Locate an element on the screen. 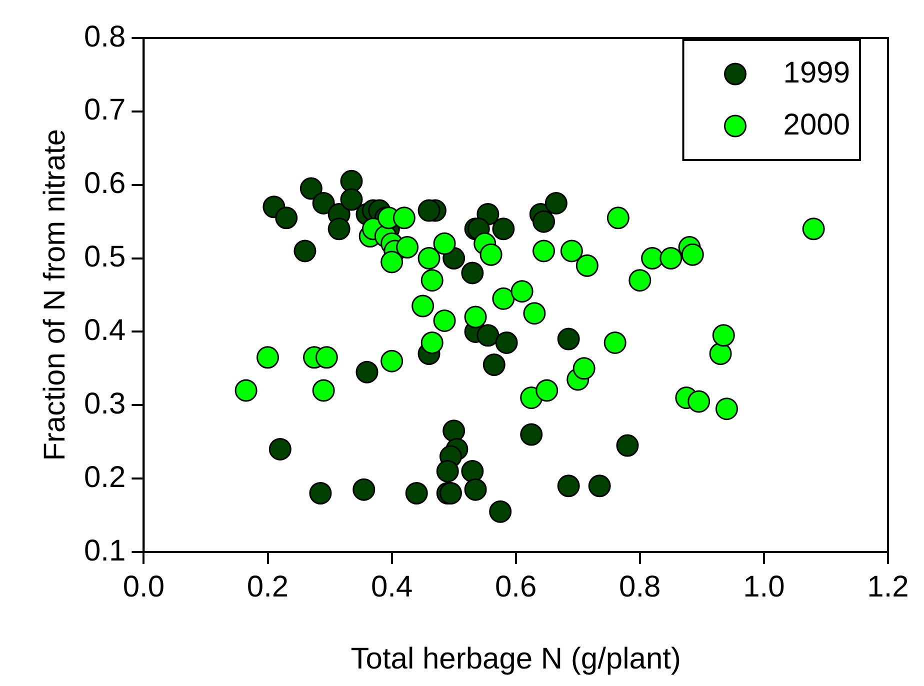 The height and width of the screenshot is (686, 924). x-tick-label: 0.4 is located at coordinates (391, 587).